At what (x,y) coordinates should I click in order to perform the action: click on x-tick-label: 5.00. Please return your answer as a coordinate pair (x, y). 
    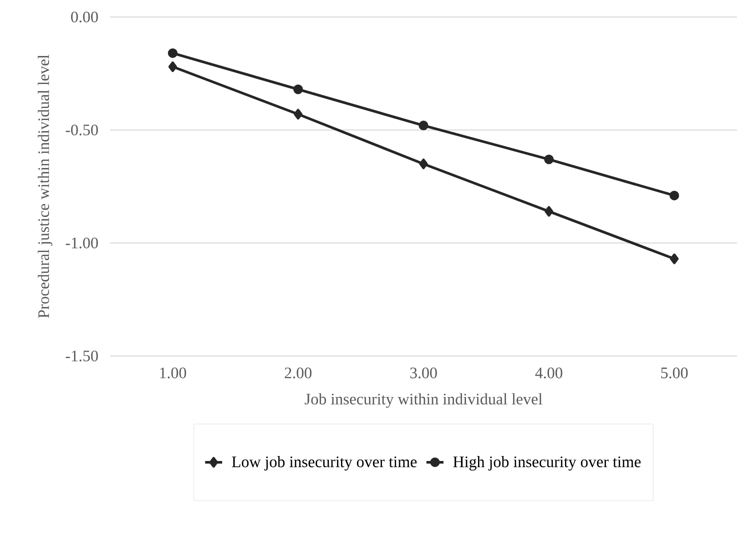
    Looking at the image, I should click on (674, 373).